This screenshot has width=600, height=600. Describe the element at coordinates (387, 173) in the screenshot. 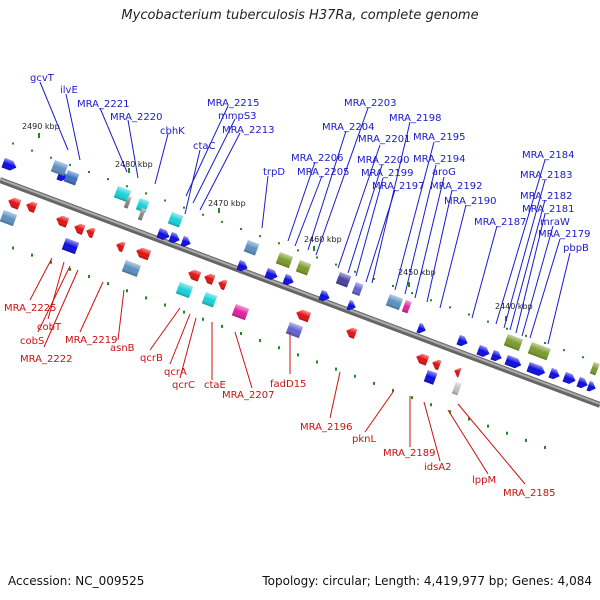

I see `gene-label-MRA_2199: MRA_2199` at that location.